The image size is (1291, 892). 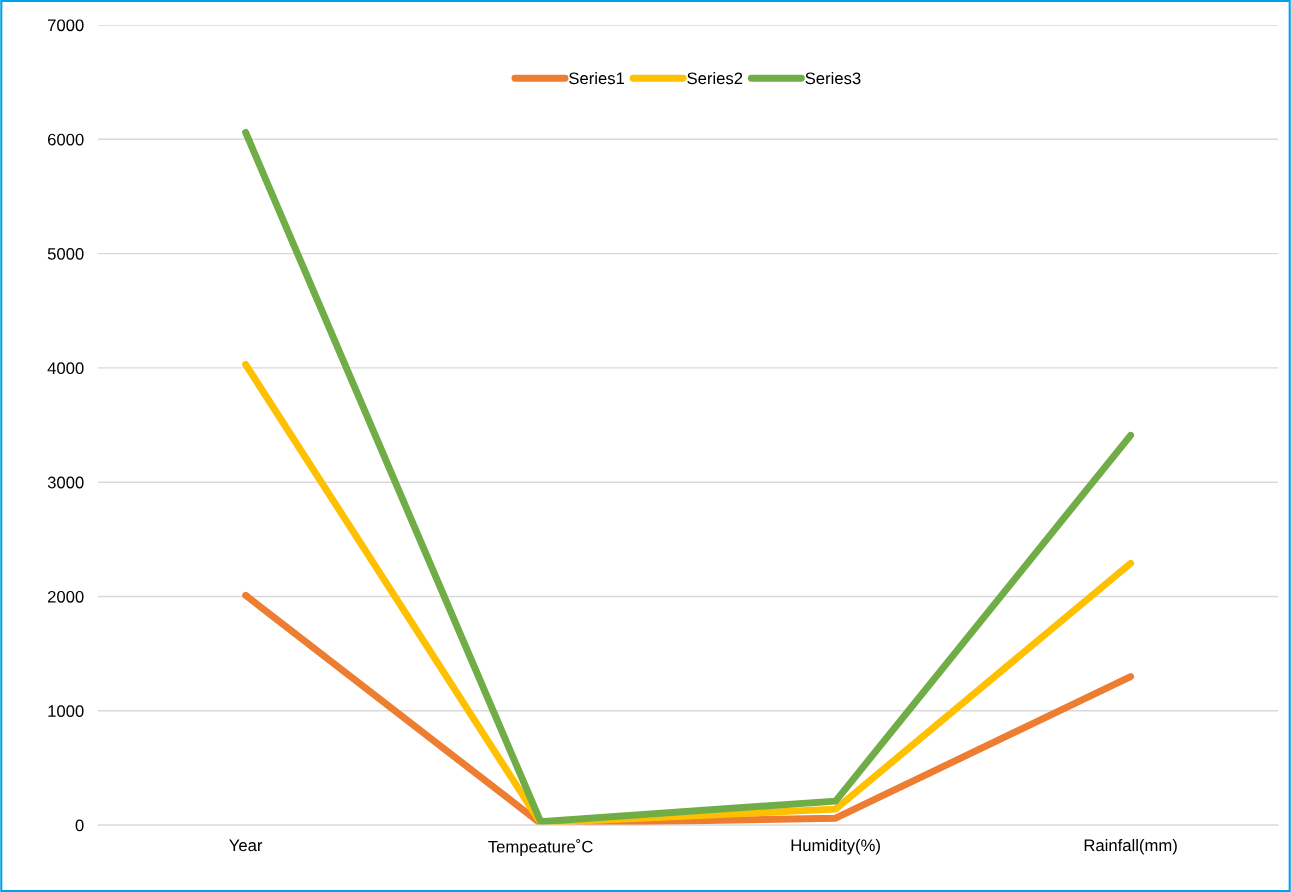 What do you see at coordinates (65, 482) in the screenshot?
I see `y-tick-label: 3000` at bounding box center [65, 482].